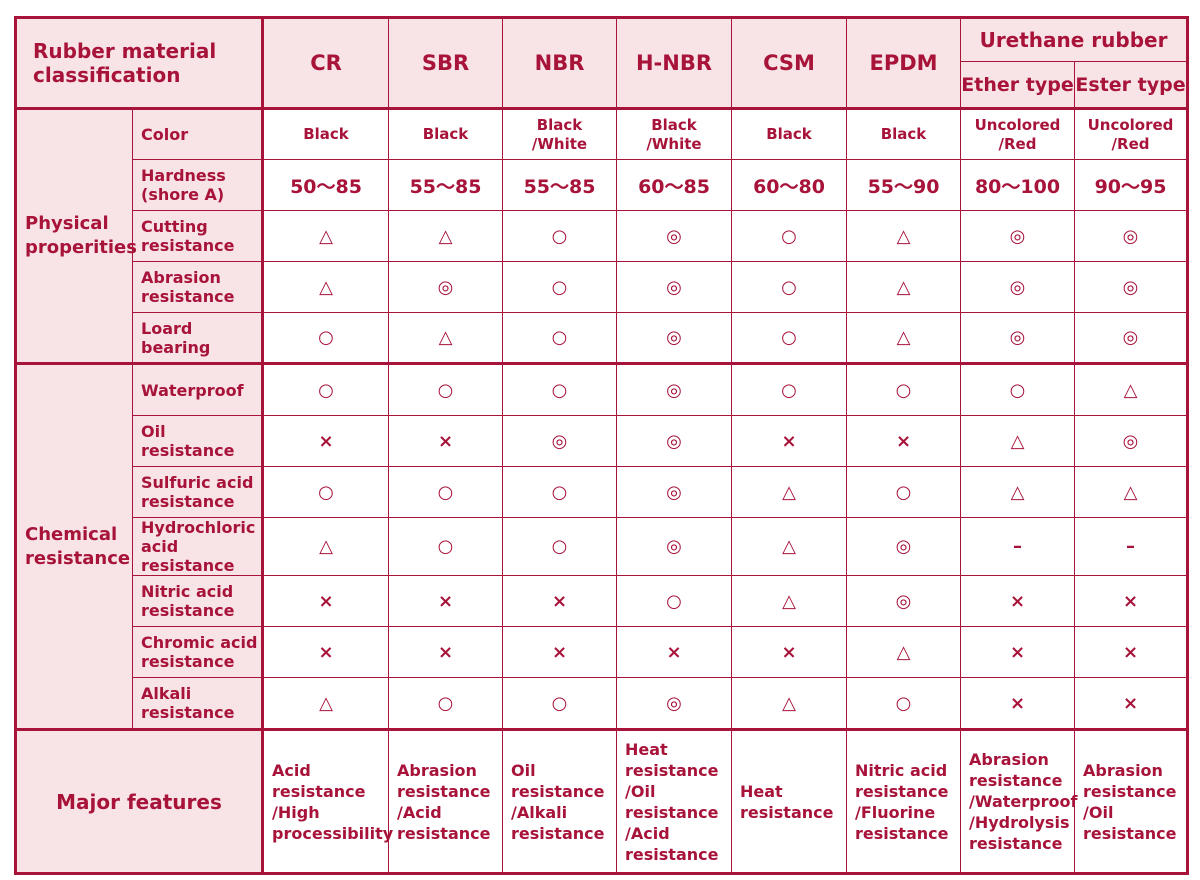  Describe the element at coordinates (904, 652) in the screenshot. I see `cell-chromic-epdm: △` at that location.